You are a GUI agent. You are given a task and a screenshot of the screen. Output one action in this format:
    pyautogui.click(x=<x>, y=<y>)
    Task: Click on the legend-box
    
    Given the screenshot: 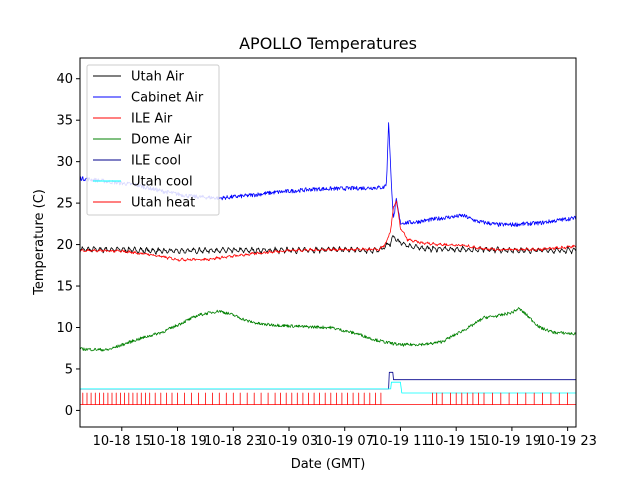 What is the action you would take?
    pyautogui.click(x=153, y=140)
    